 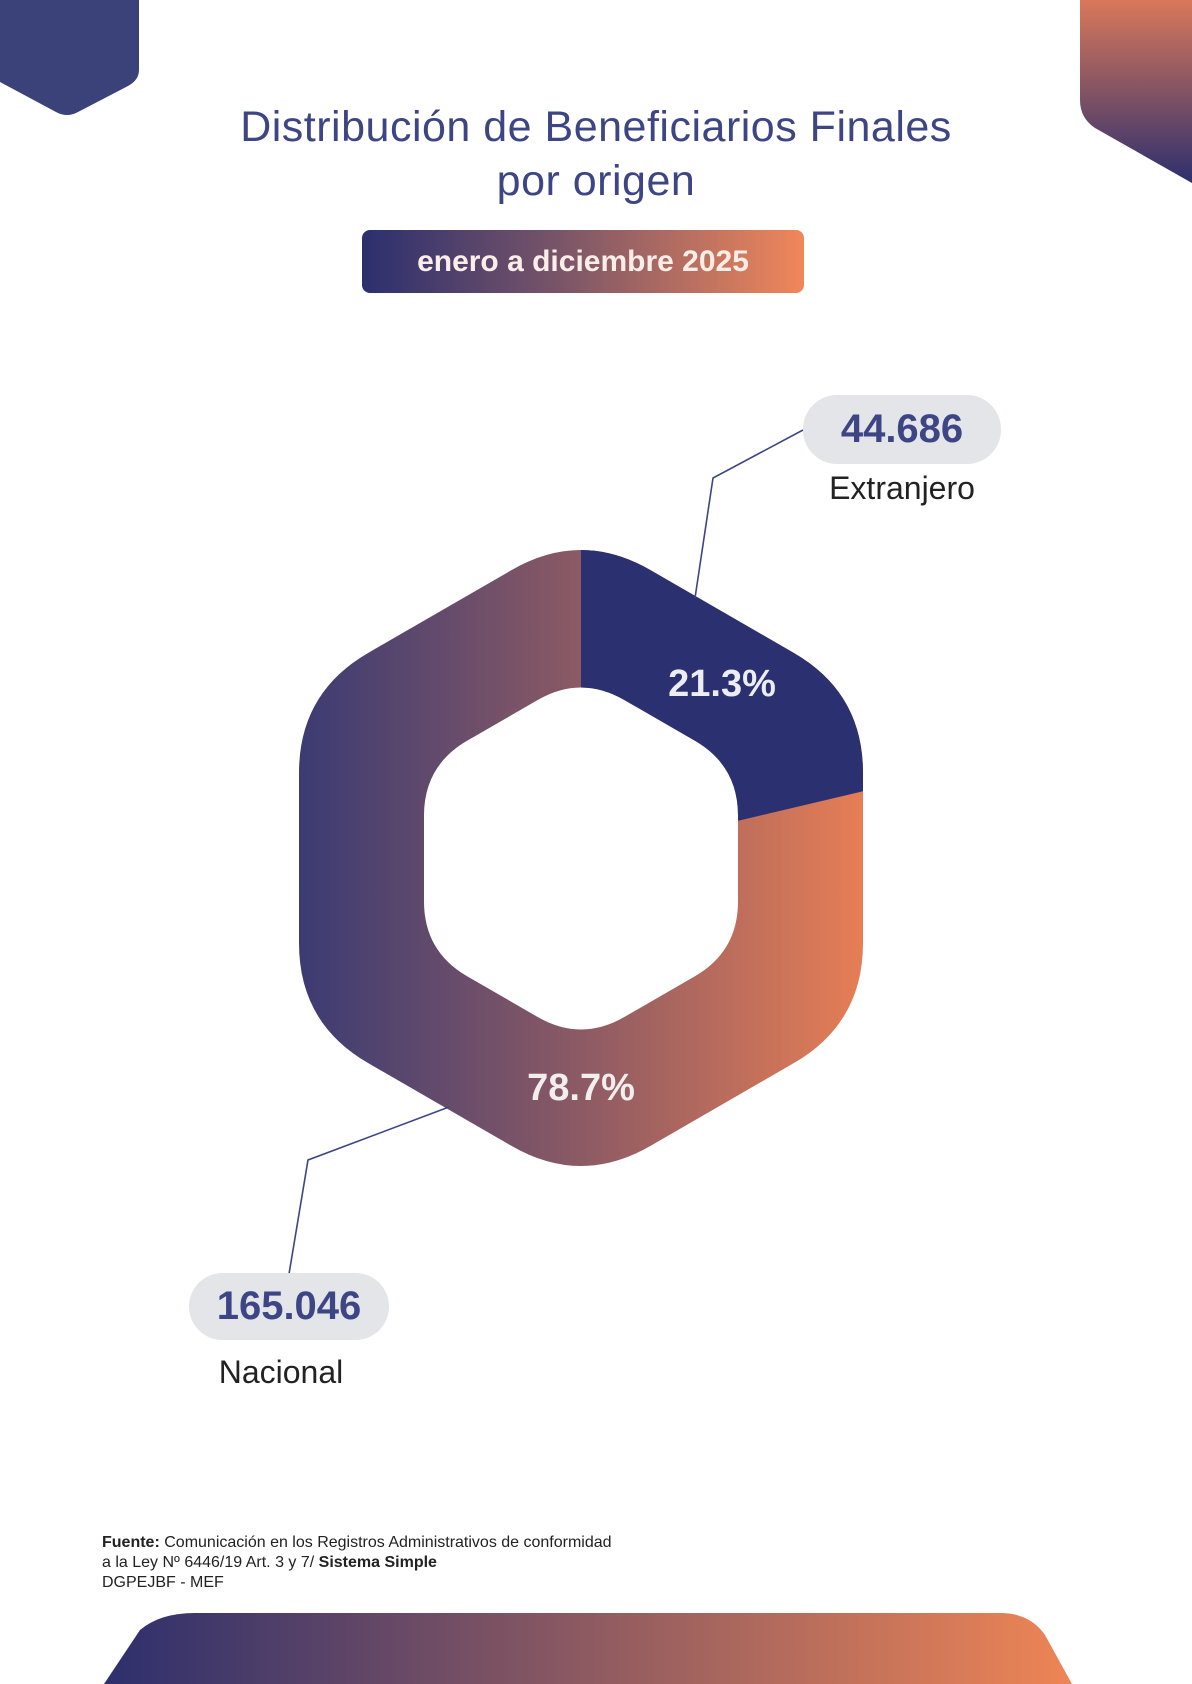 I want to click on category-label-extranjero: Extranjero, so click(x=902, y=488).